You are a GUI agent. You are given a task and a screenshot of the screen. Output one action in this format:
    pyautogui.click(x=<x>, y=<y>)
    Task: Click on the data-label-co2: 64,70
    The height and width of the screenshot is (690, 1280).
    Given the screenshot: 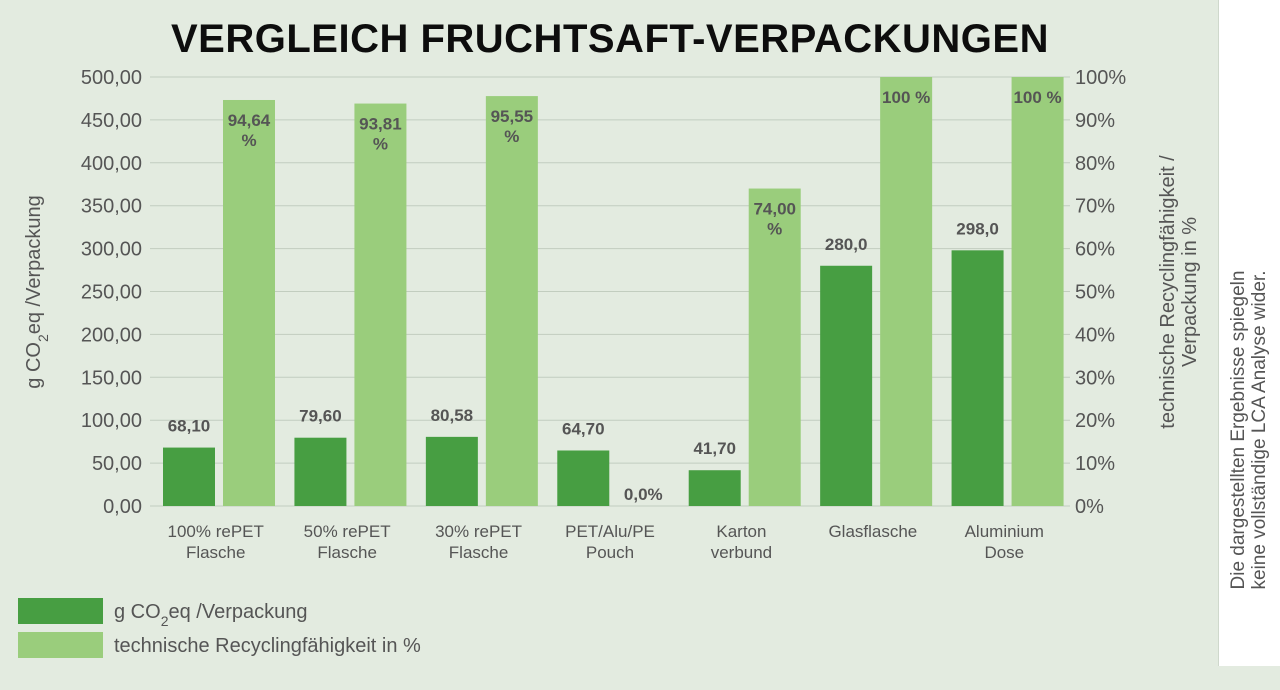 What is the action you would take?
    pyautogui.click(x=583, y=428)
    